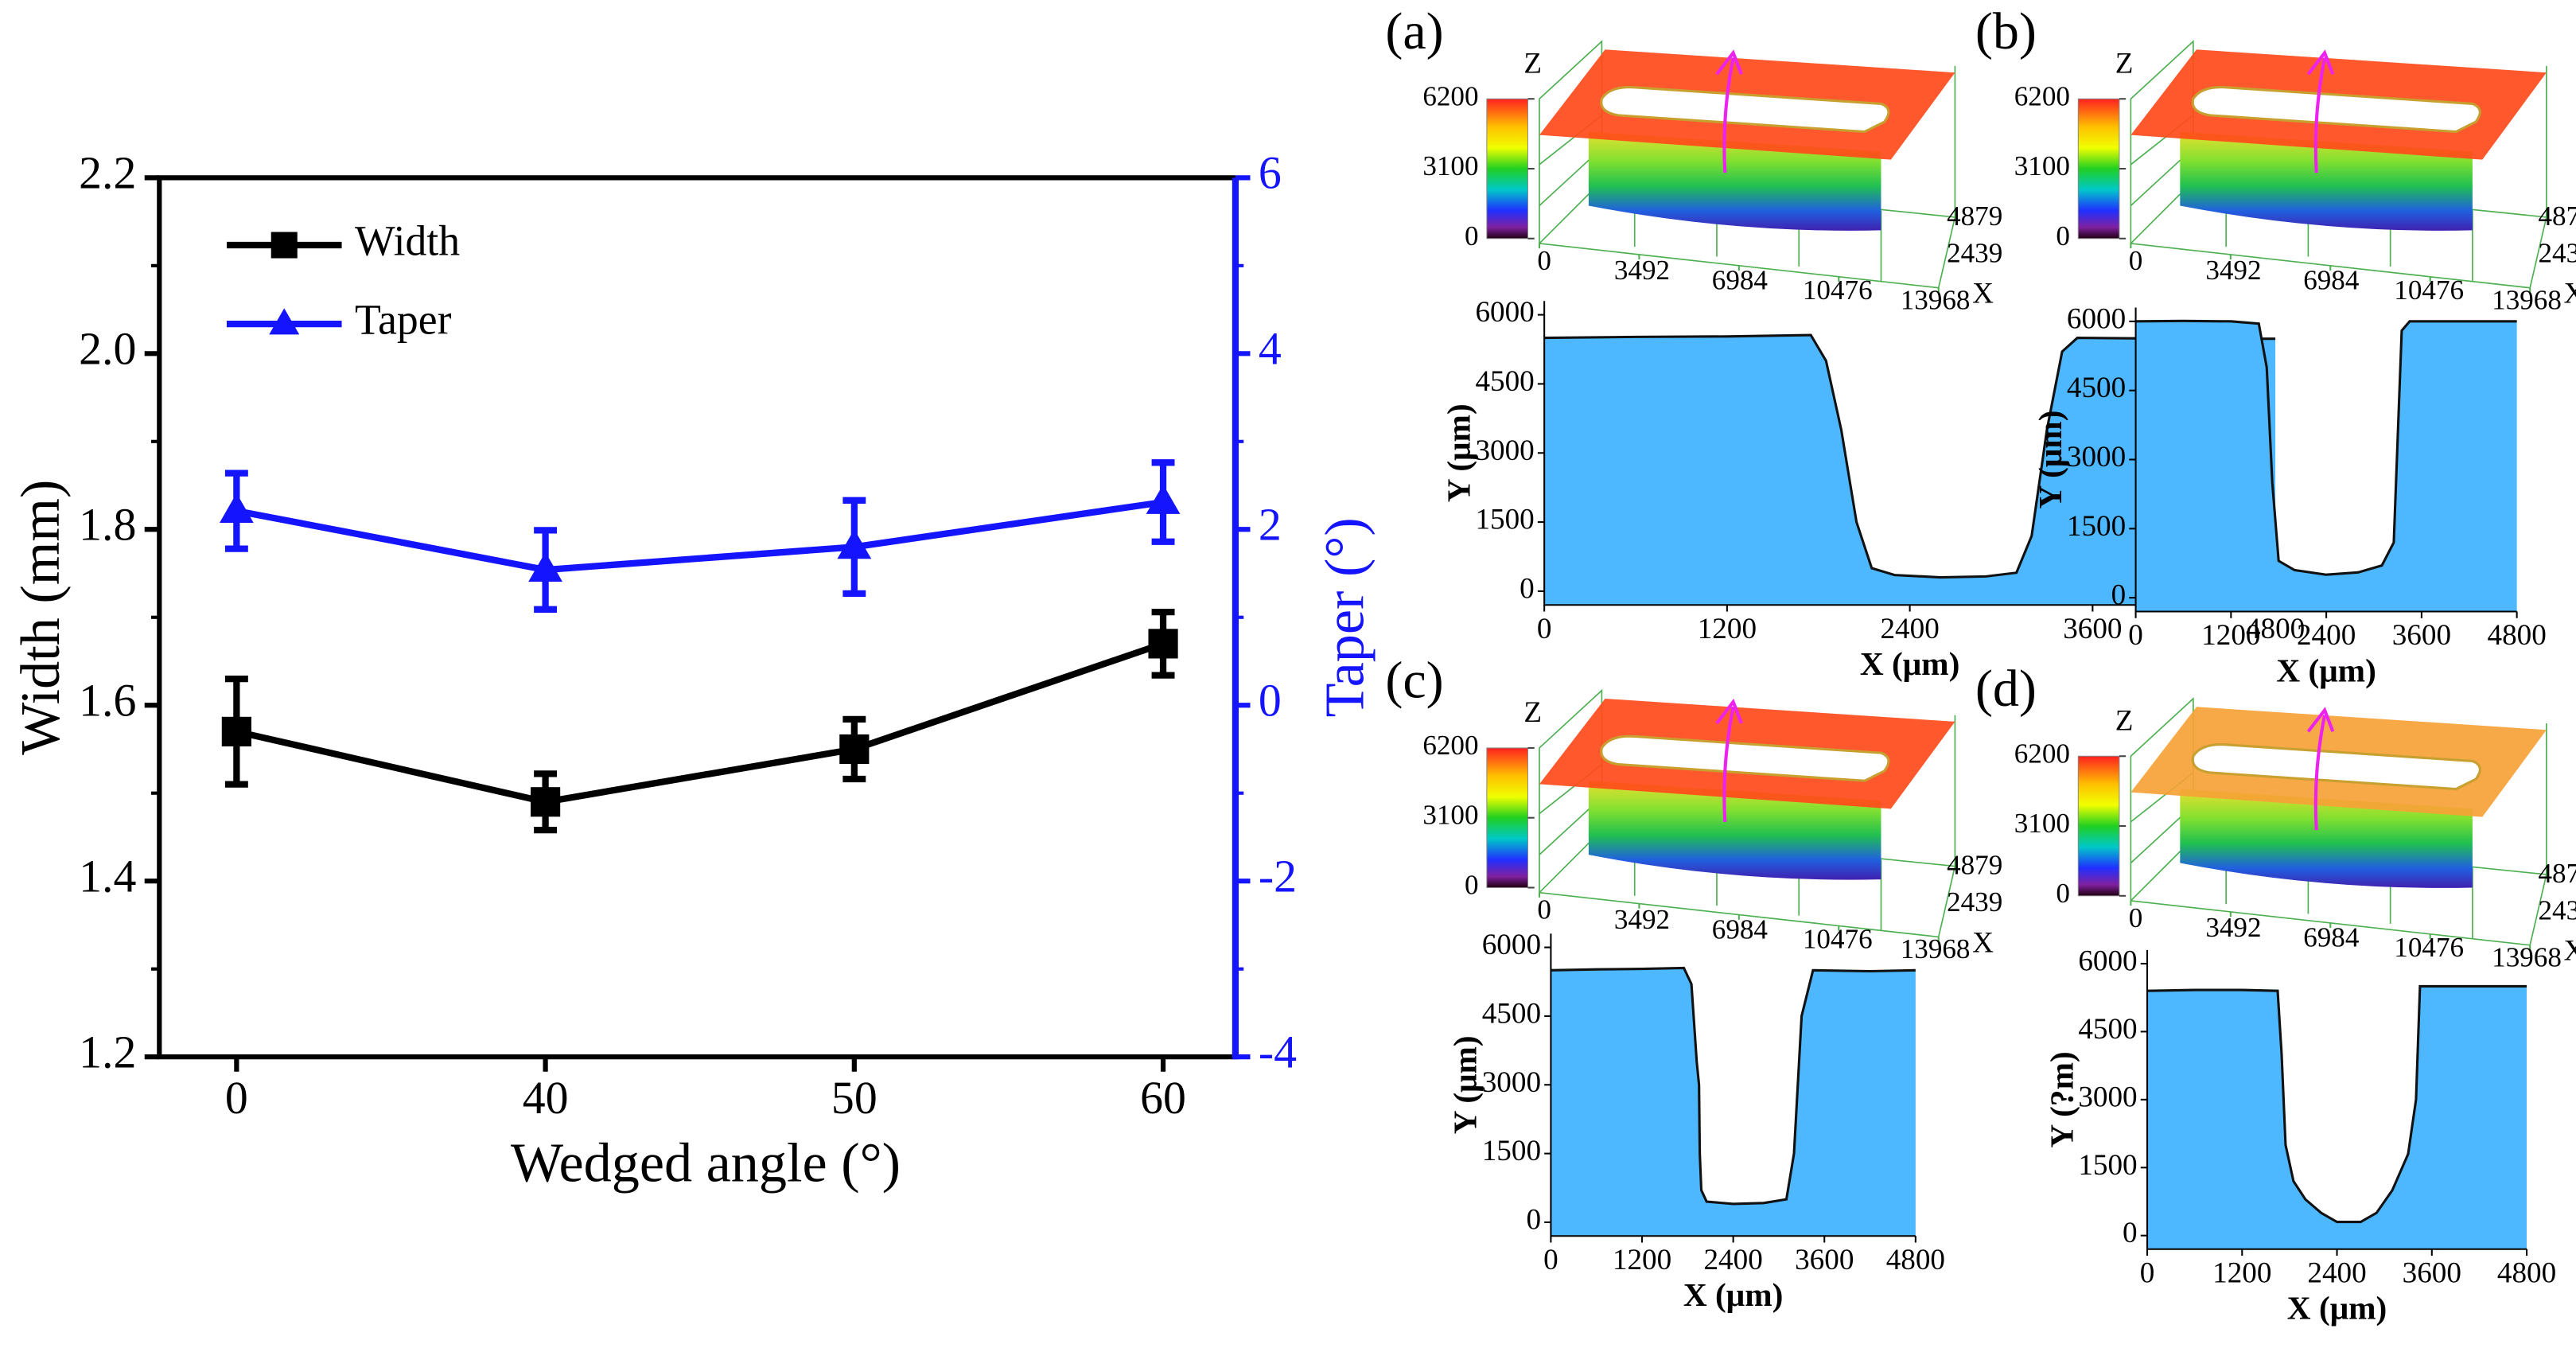 This screenshot has height=1348, width=2576. I want to click on y-axis-label: Width (mm), so click(41, 617).